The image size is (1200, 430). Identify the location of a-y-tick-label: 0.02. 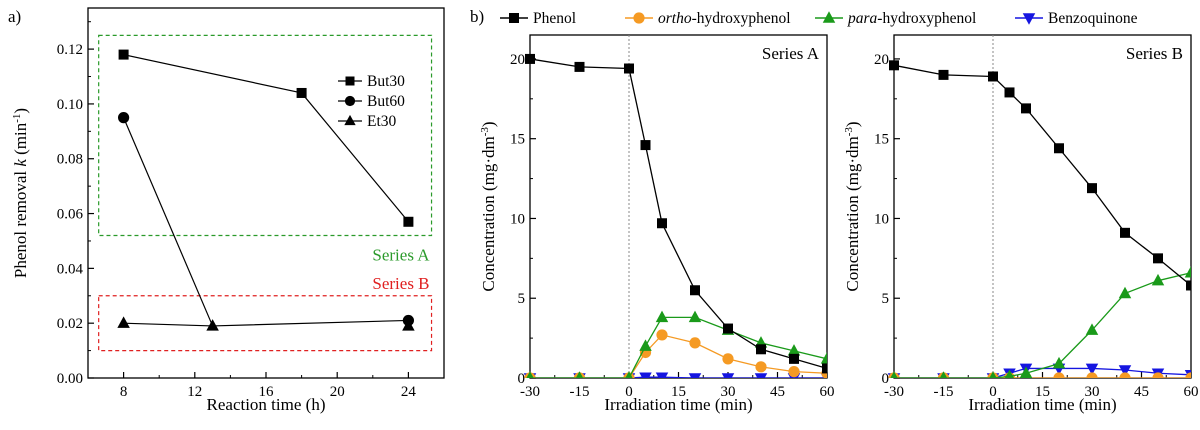
(70, 324).